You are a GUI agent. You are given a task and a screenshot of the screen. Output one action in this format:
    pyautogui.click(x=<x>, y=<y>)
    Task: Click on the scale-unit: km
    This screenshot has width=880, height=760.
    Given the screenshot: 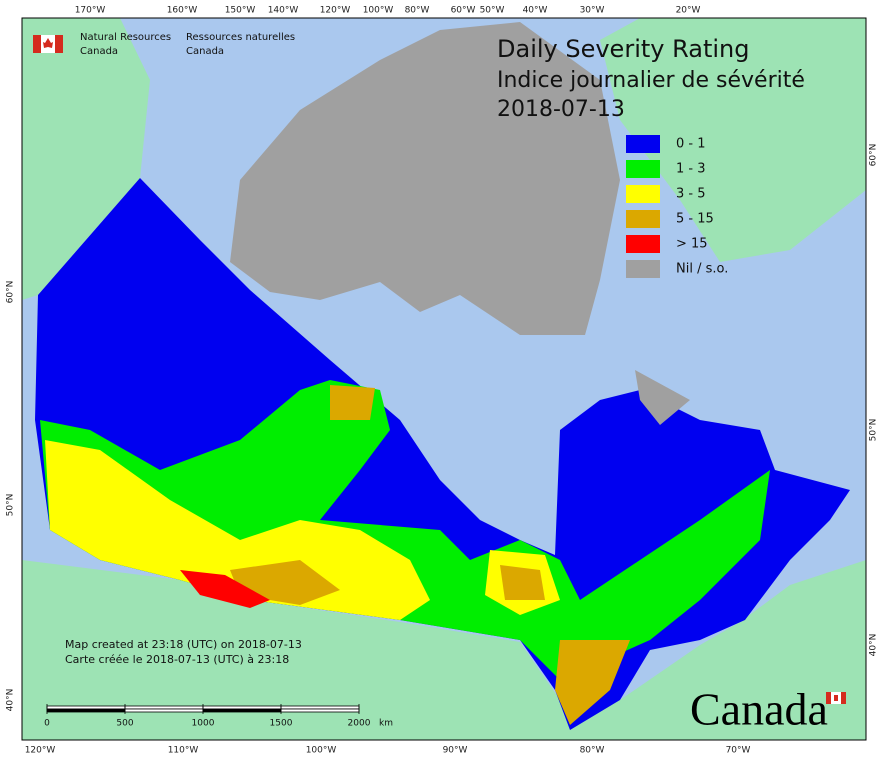 What is the action you would take?
    pyautogui.click(x=386, y=724)
    